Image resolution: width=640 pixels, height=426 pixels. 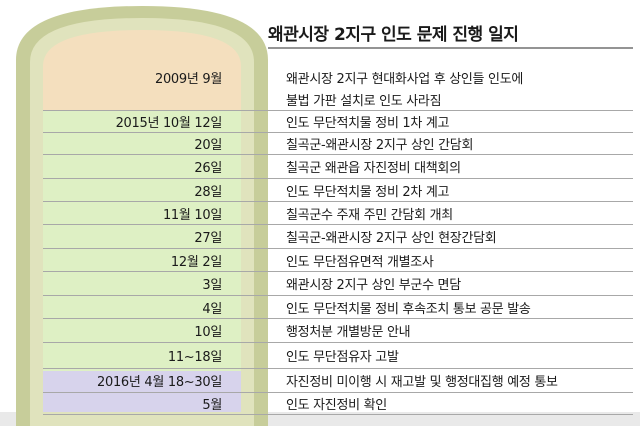 I want to click on timeline-date: 2016년 4월 18~30일, so click(x=159, y=382).